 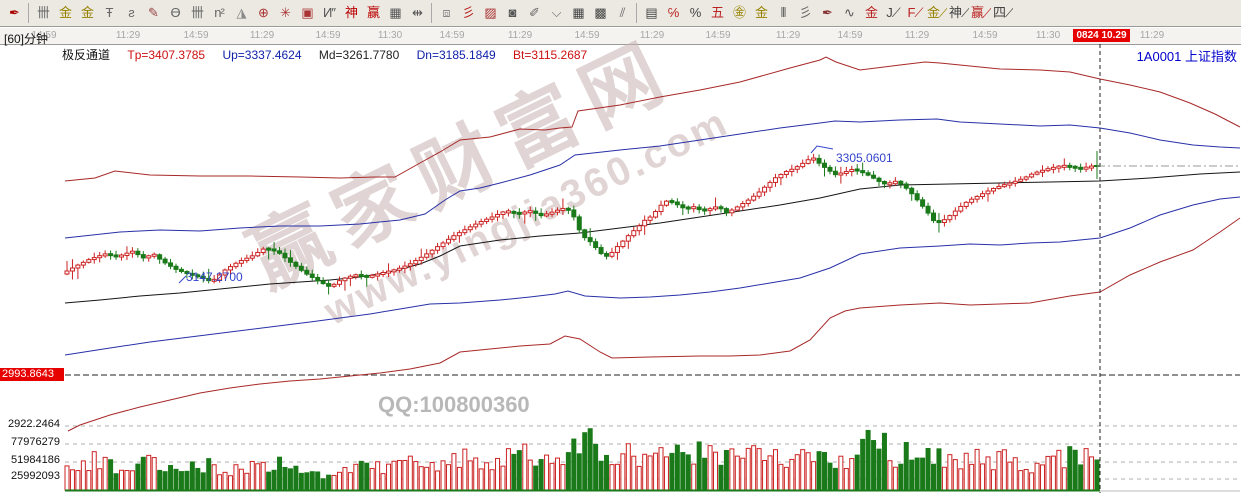 I want to click on toolbar-box-select-tool-icon: ⧈, so click(x=446, y=12).